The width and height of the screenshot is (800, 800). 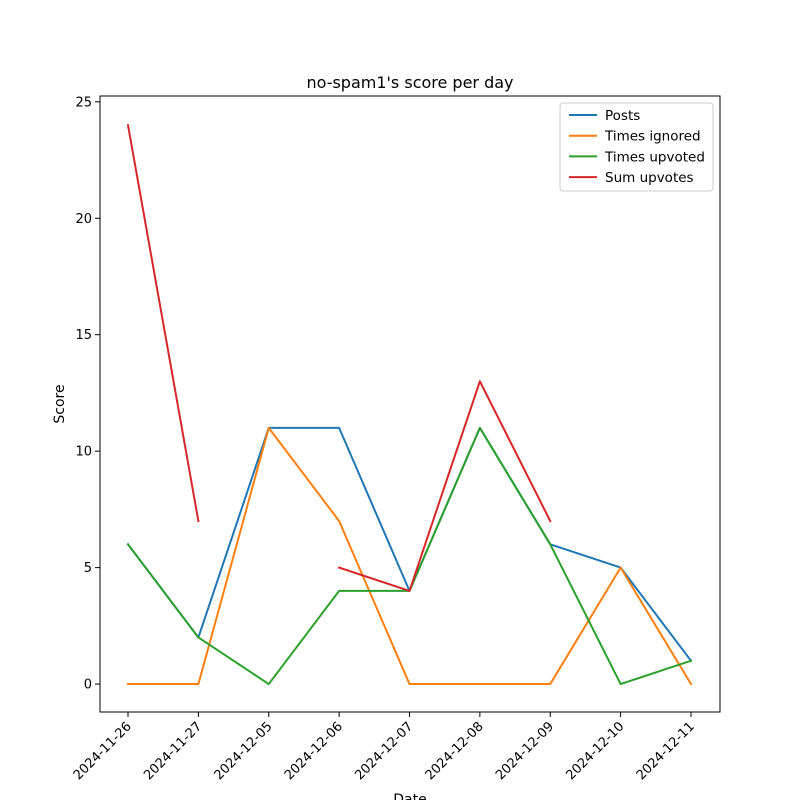 What do you see at coordinates (88, 685) in the screenshot?
I see `y-tick-label: 0` at bounding box center [88, 685].